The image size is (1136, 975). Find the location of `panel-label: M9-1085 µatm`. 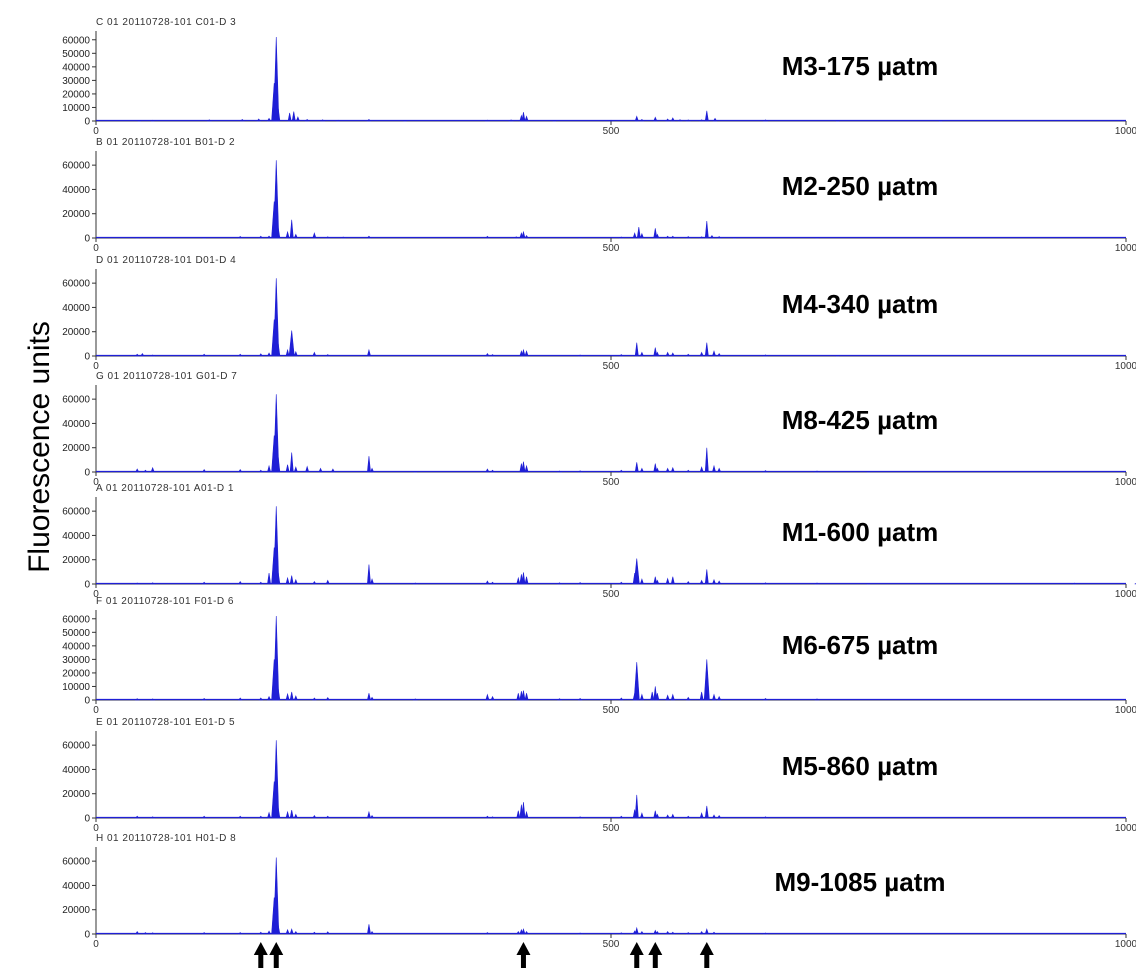

panel-label: M9-1085 µatm is located at coordinates (859, 882).